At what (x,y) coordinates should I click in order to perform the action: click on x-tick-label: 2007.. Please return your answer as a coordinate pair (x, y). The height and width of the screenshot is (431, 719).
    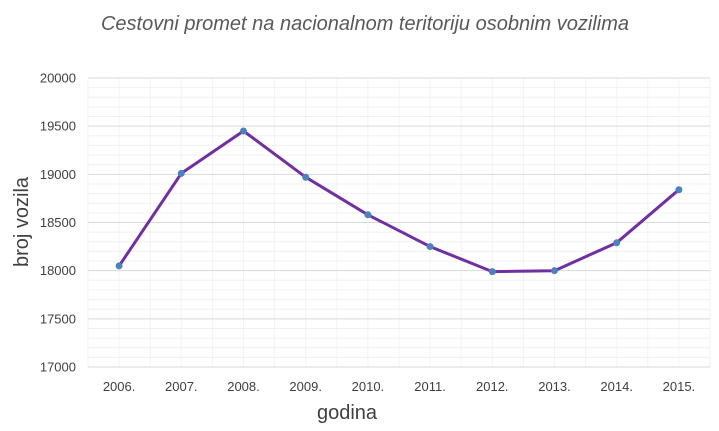
    Looking at the image, I should click on (181, 386).